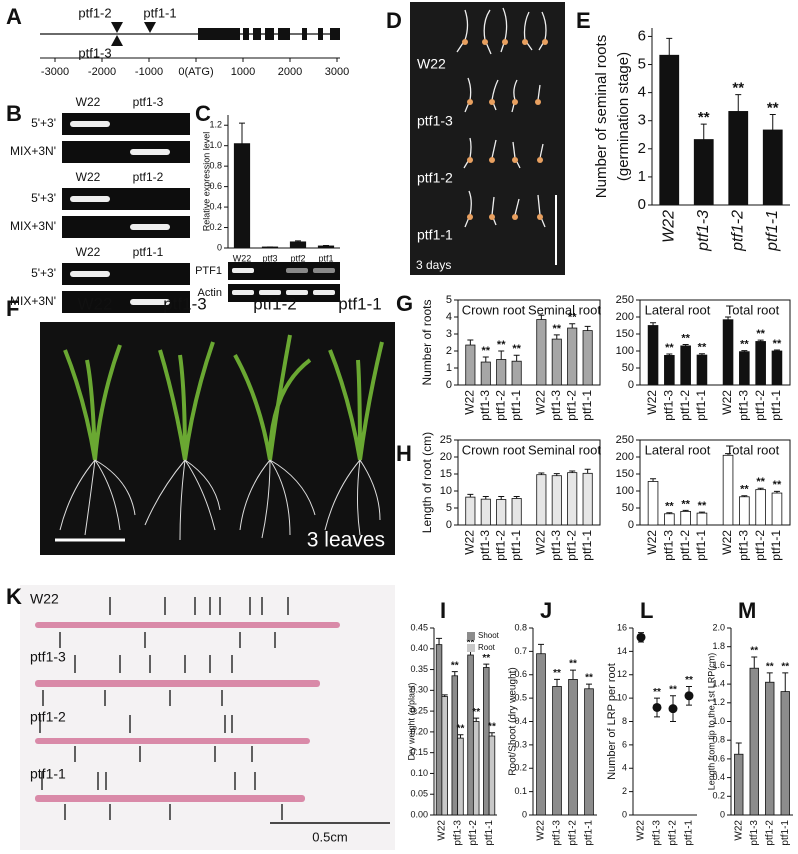 This screenshot has width=798, height=854. I want to click on y-tick-label: 50, so click(628, 508).